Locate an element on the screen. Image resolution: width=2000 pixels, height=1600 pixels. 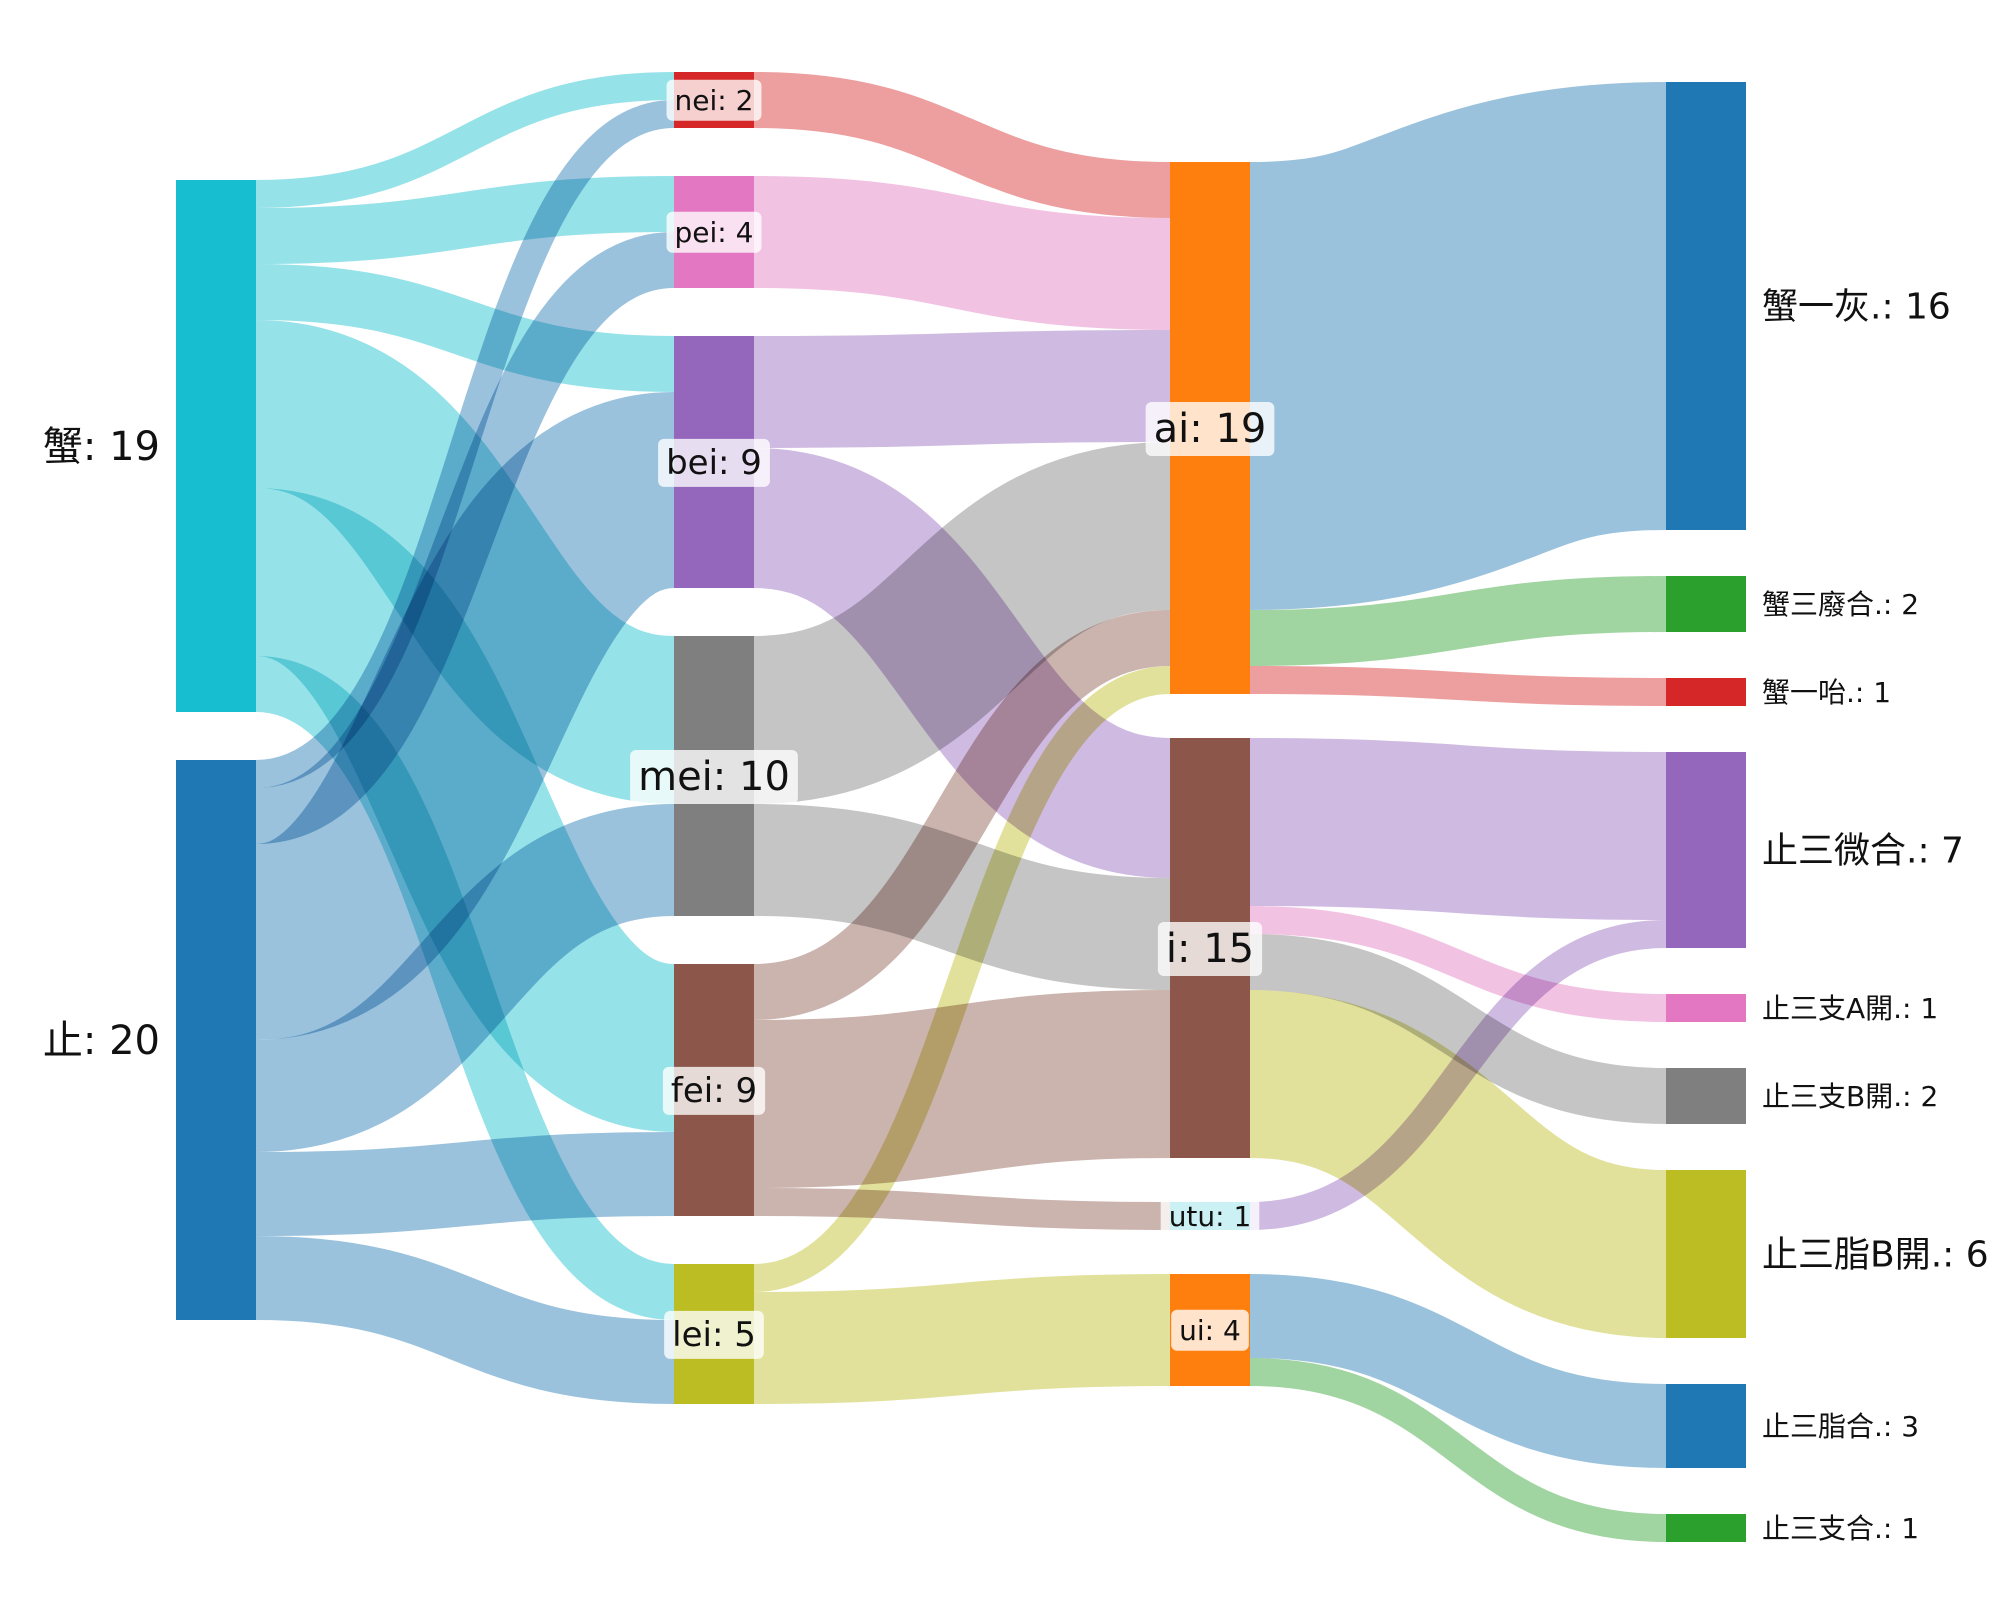
link-pei-to-ai is located at coordinates (962, 253).